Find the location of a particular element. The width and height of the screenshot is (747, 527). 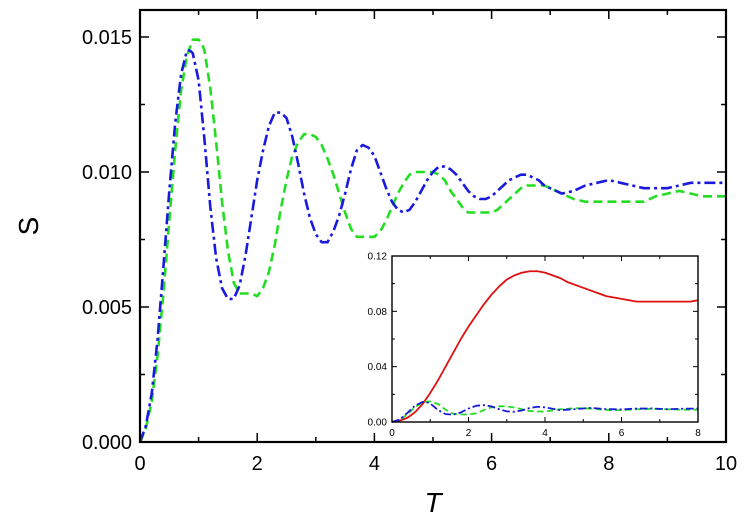

main-x-tick-label: 6 is located at coordinates (491, 464).